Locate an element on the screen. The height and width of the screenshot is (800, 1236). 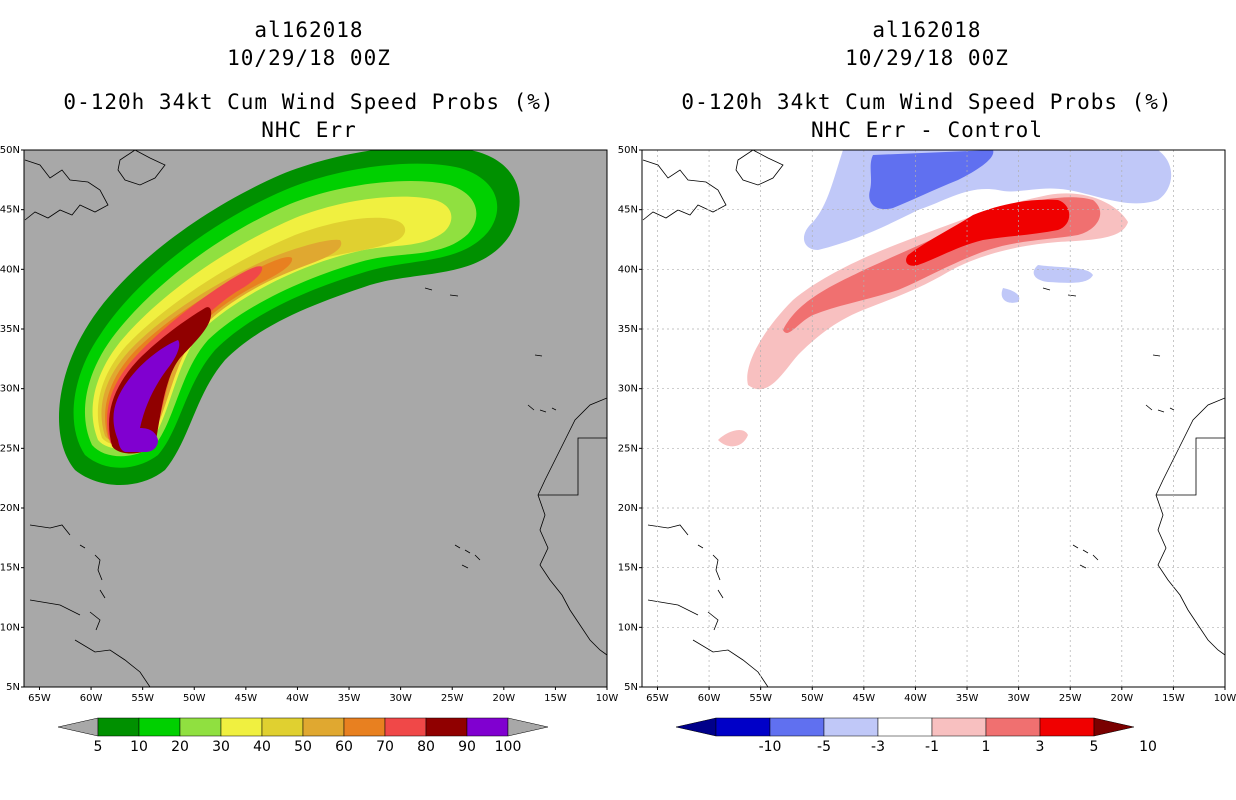
coast-caribbean-r is located at coordinates (708, 605).